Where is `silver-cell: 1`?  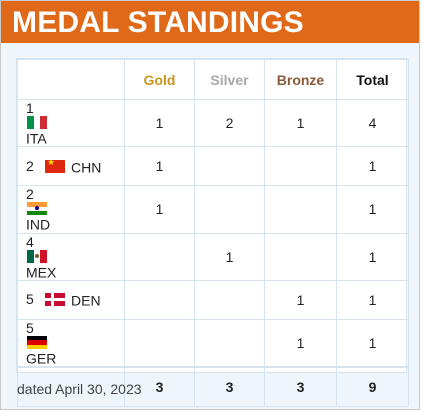
silver-cell: 1 is located at coordinates (229, 256).